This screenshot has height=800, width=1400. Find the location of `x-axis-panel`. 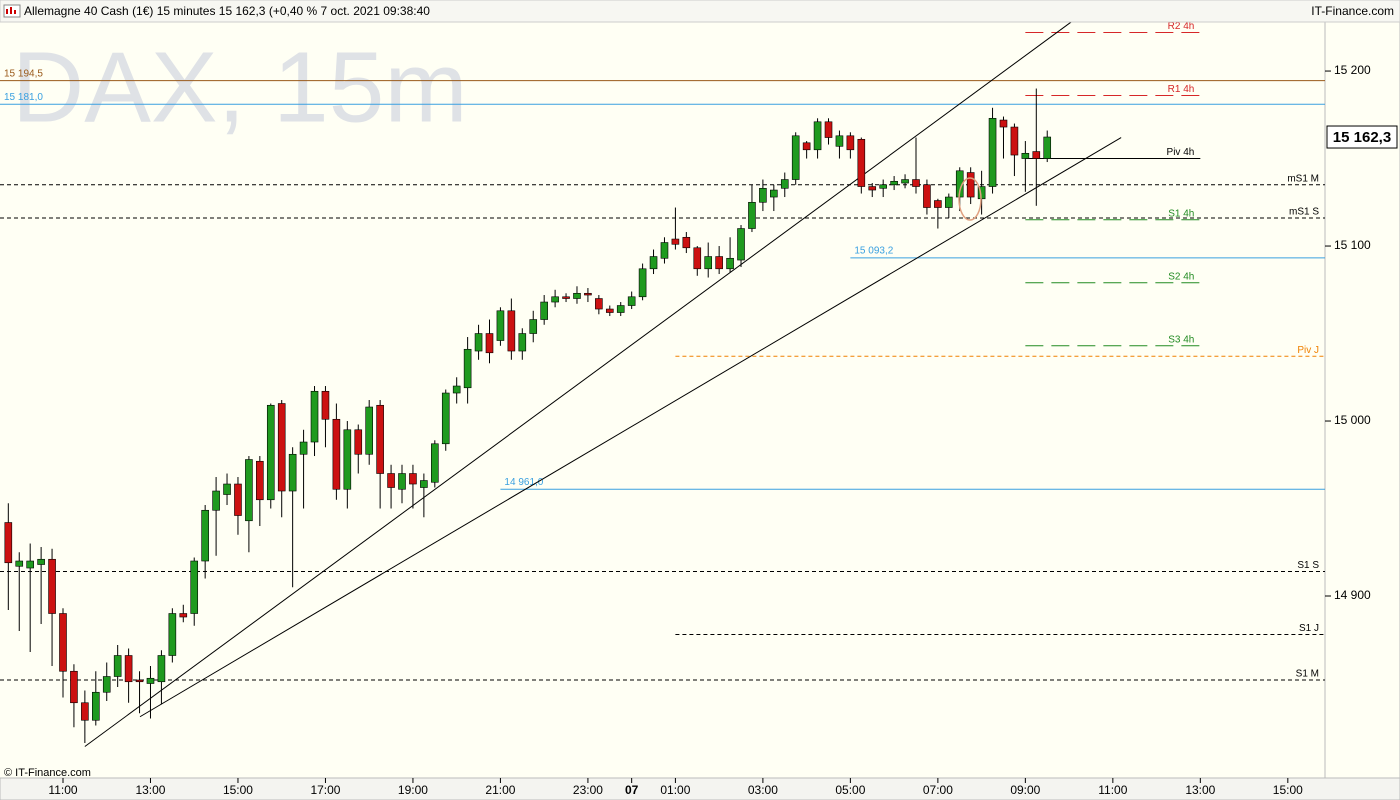

x-axis-panel is located at coordinates (700, 788).